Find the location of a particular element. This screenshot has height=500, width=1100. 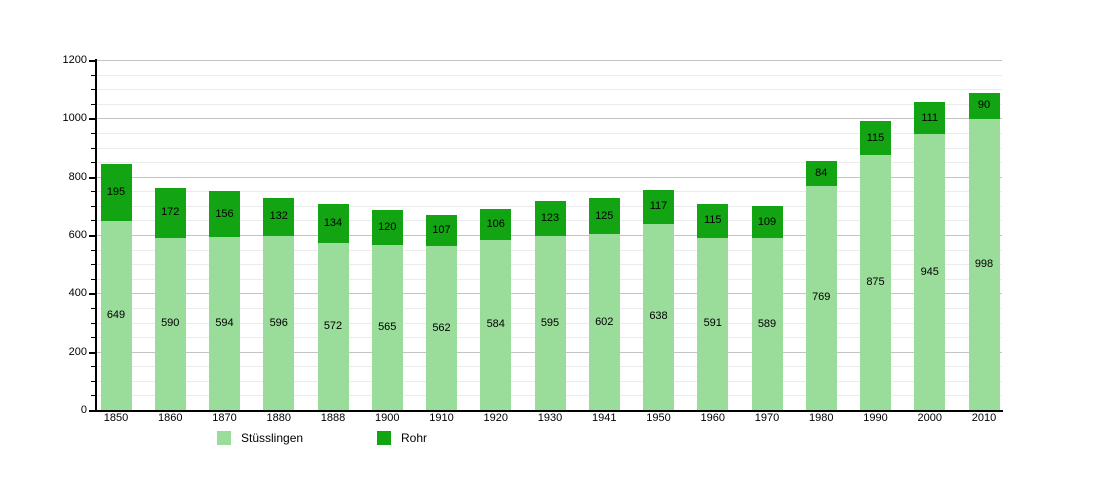

bar-segment-stusslingen: 602 is located at coordinates (604, 322).